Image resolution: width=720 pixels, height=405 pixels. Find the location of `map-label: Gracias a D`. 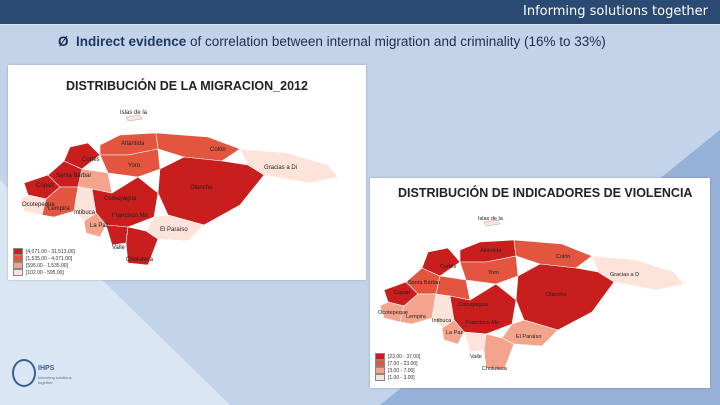

map-label: Gracias a D is located at coordinates (624, 275).